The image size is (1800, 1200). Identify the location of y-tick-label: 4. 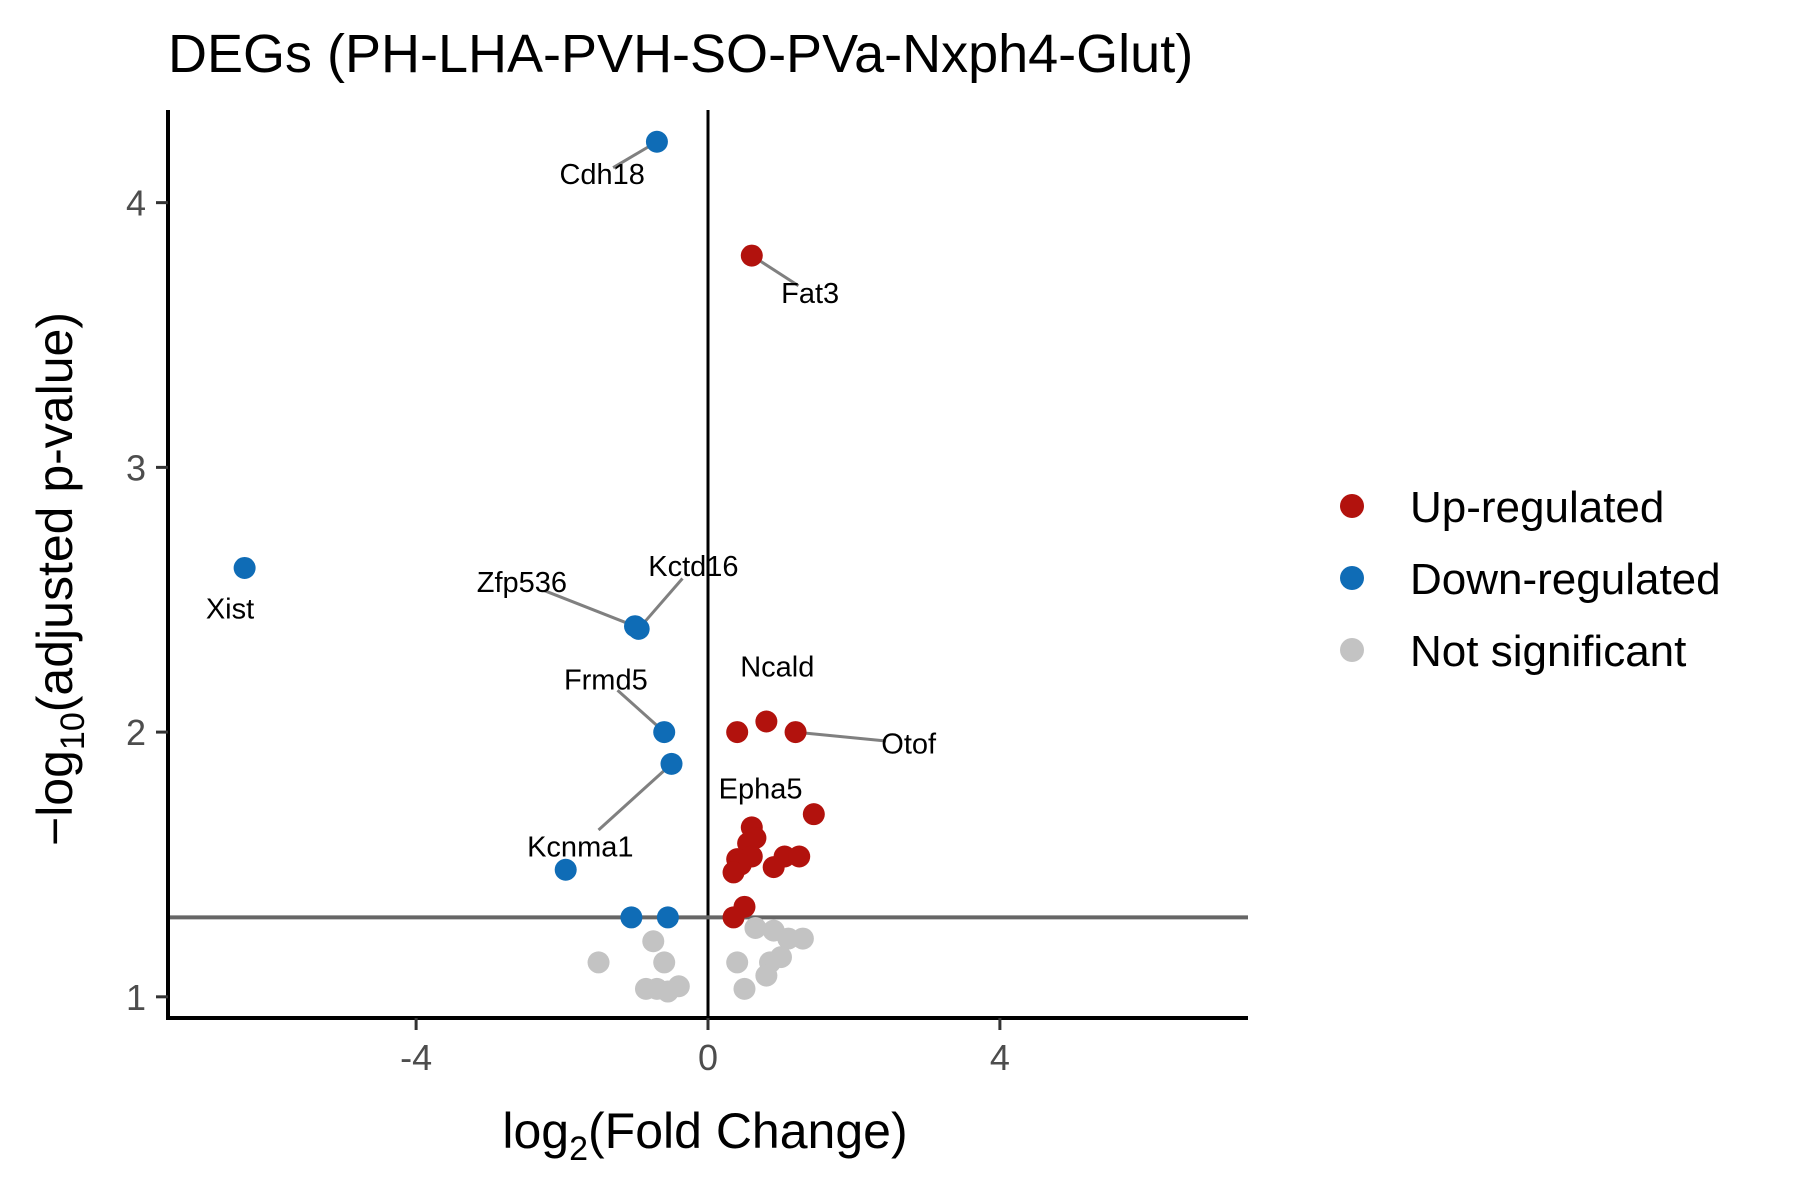
(136, 203).